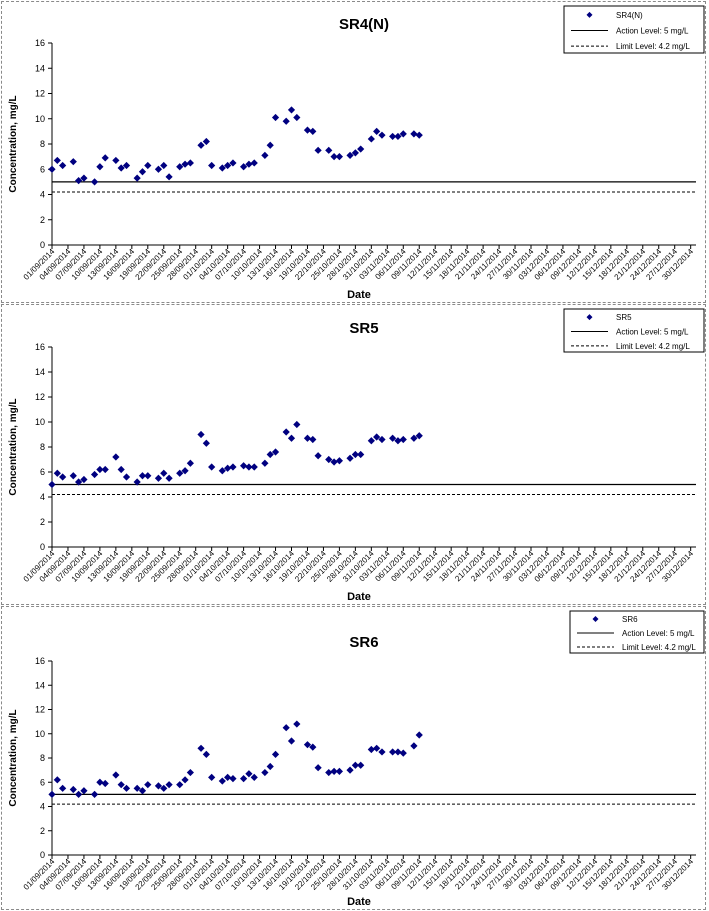  Describe the element at coordinates (630, 619) in the screenshot. I see `legend-entry: SR6` at that location.